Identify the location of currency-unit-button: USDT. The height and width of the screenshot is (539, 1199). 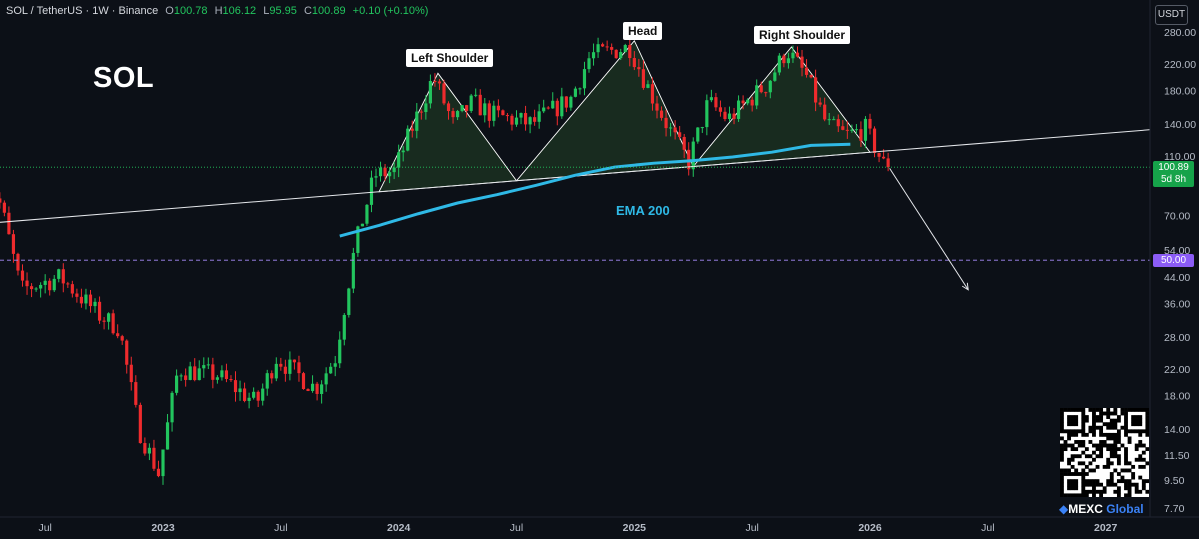
(1171, 15).